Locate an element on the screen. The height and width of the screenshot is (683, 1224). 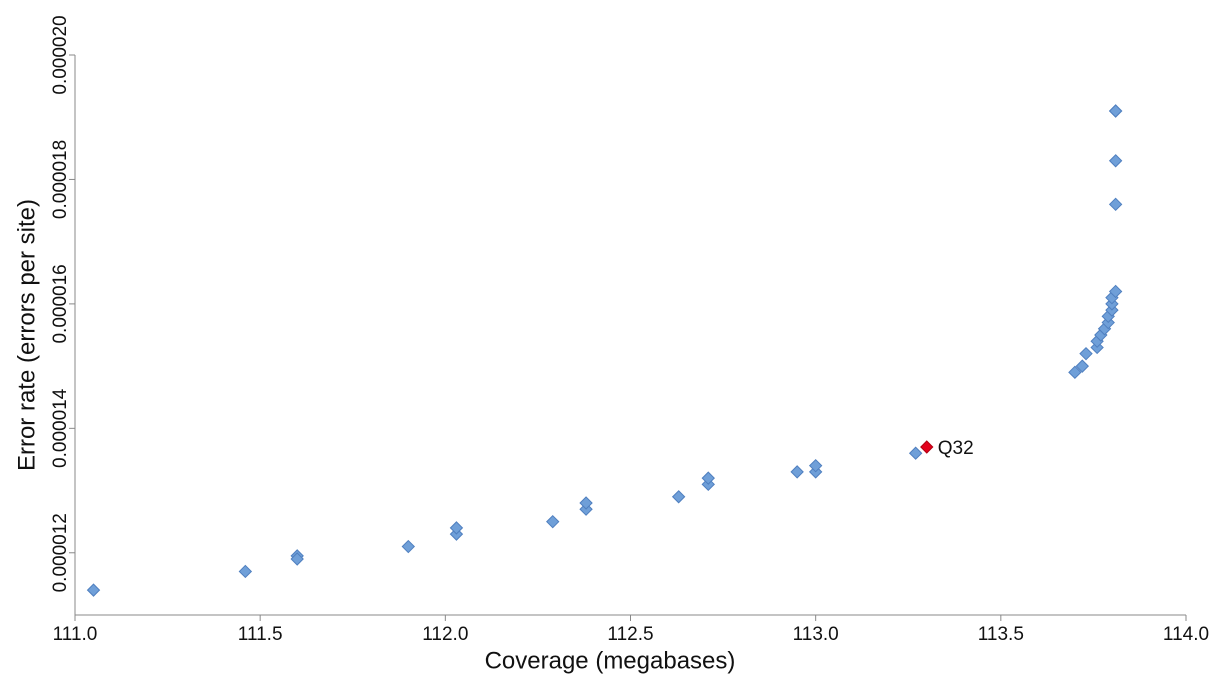
x-tick-label: 112.0 is located at coordinates (445, 634).